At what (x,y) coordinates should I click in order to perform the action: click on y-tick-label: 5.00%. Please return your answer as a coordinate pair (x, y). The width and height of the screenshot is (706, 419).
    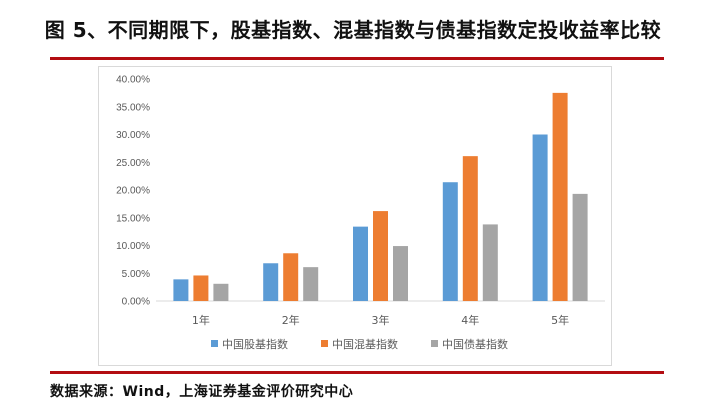
    Looking at the image, I should click on (136, 274).